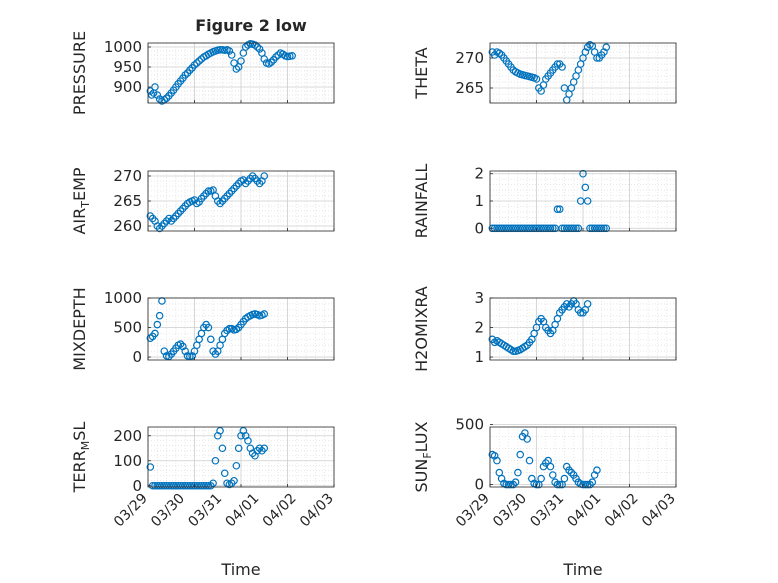 The image size is (778, 583). What do you see at coordinates (423, 456) in the screenshot?
I see `y-axis-label: SUNFLUX` at bounding box center [423, 456].